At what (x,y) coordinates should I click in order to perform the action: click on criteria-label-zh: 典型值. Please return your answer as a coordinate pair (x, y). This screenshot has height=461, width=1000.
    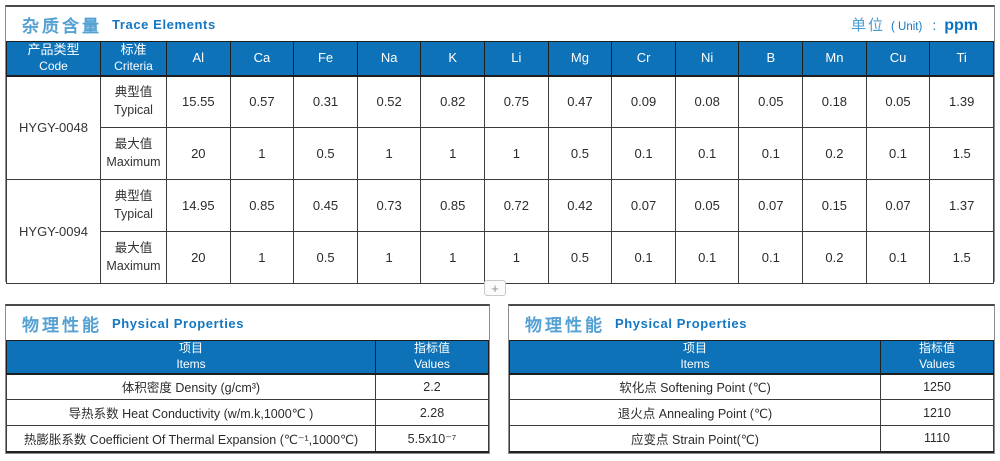
    Looking at the image, I should click on (133, 196).